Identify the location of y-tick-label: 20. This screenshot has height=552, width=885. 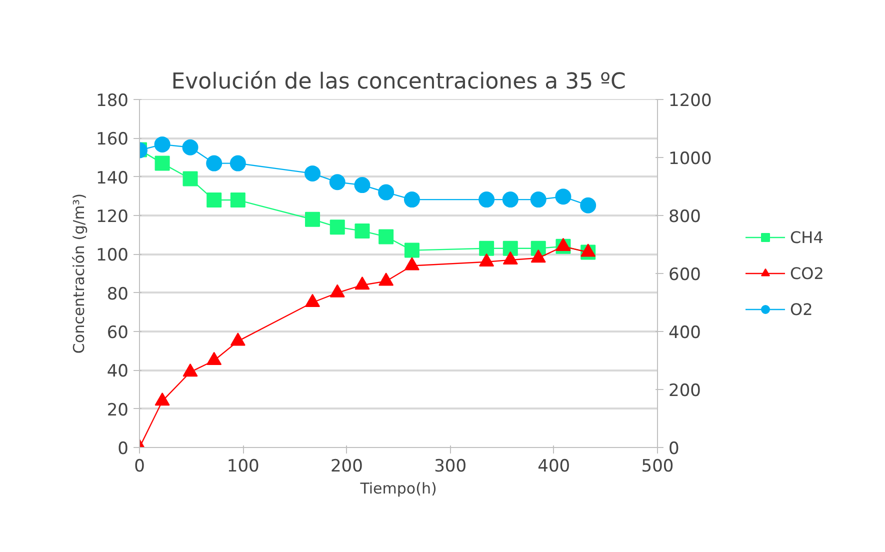
(117, 410).